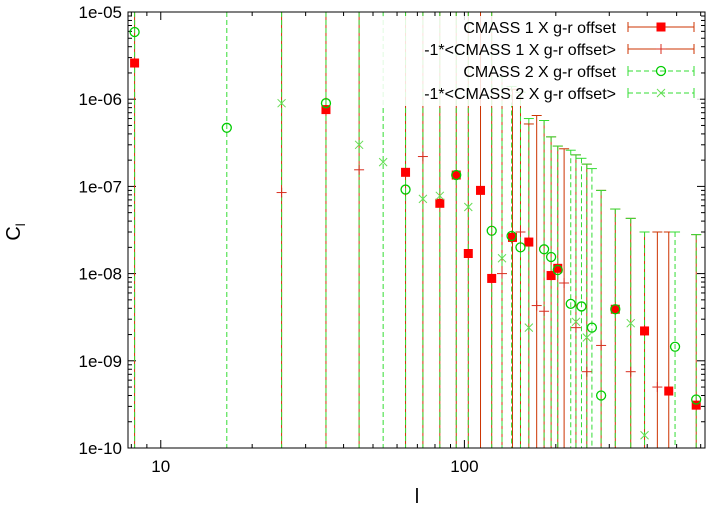  Describe the element at coordinates (100, 99) in the screenshot. I see `y-tick-label: 1e-06` at that location.